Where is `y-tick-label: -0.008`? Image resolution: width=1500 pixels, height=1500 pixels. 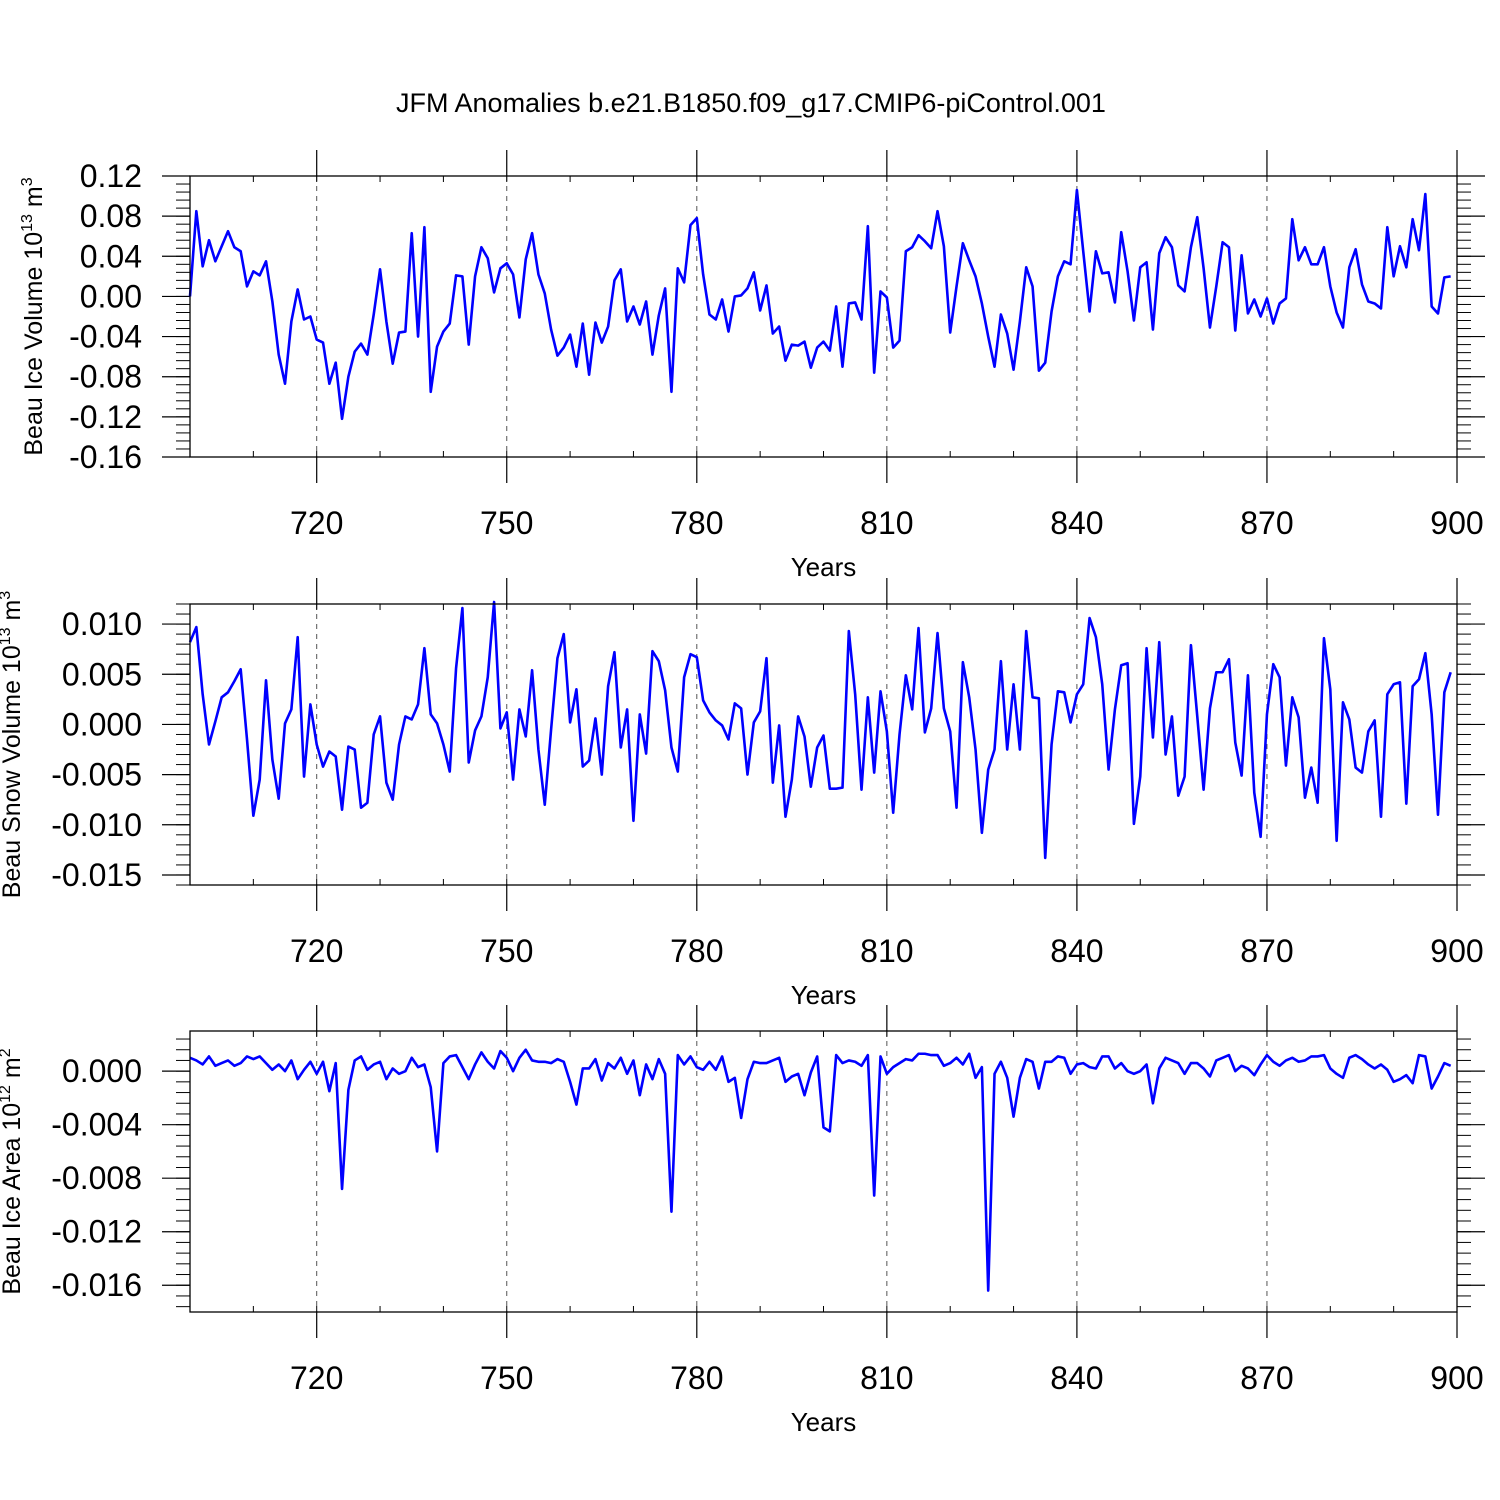
y-tick-label: -0.008 is located at coordinates (96, 1178).